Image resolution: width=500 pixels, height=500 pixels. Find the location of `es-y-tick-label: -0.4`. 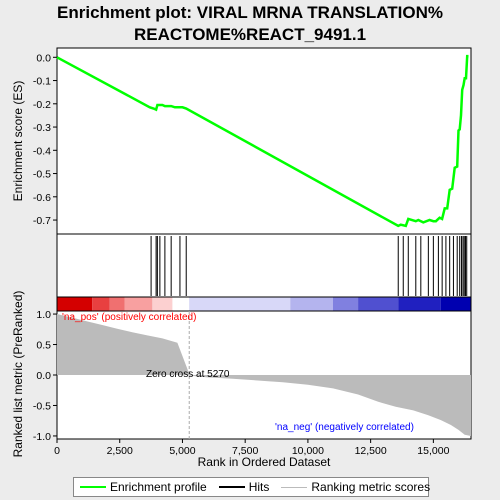

es-y-tick-label: -0.4 is located at coordinates (42, 151).